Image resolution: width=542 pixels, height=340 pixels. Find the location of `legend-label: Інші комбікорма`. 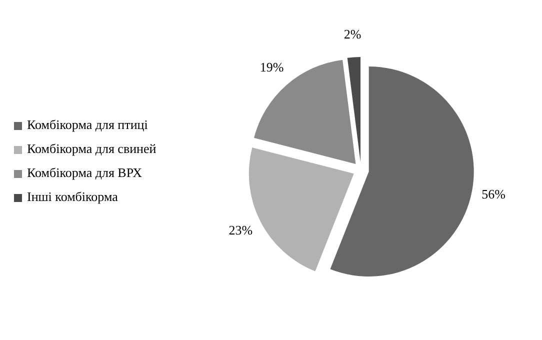

legend-label: Інші комбікорма is located at coordinates (72, 196).